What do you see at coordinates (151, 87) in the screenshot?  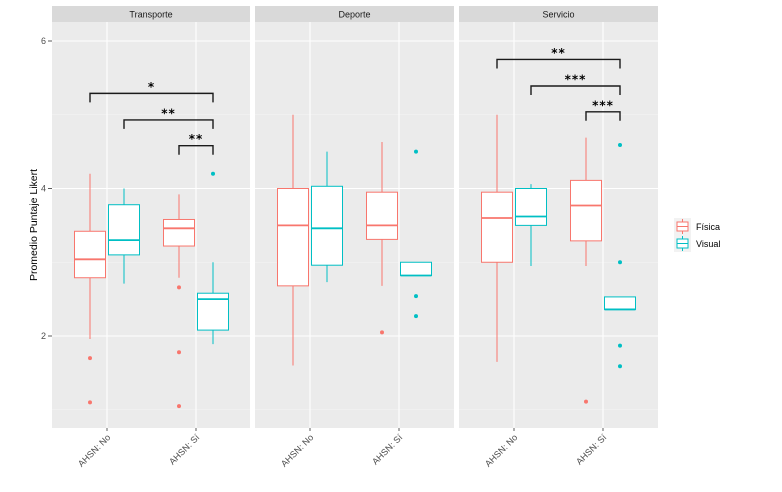 I see `significance-label: *` at bounding box center [151, 87].